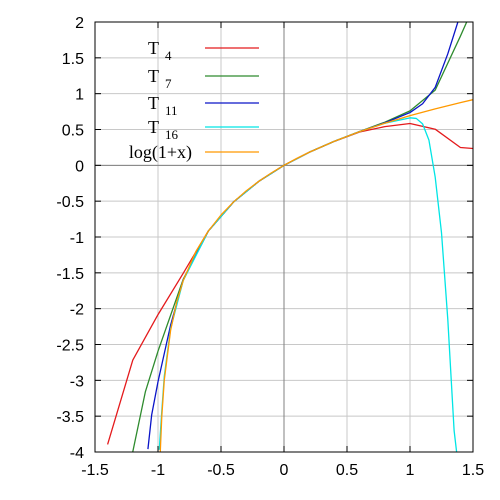  I want to click on y-tick-label: -0.5, so click(70, 202).